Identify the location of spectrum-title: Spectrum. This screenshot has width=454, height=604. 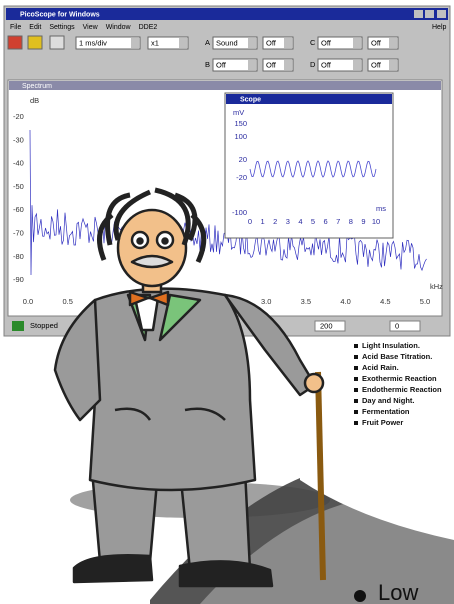
(37, 86).